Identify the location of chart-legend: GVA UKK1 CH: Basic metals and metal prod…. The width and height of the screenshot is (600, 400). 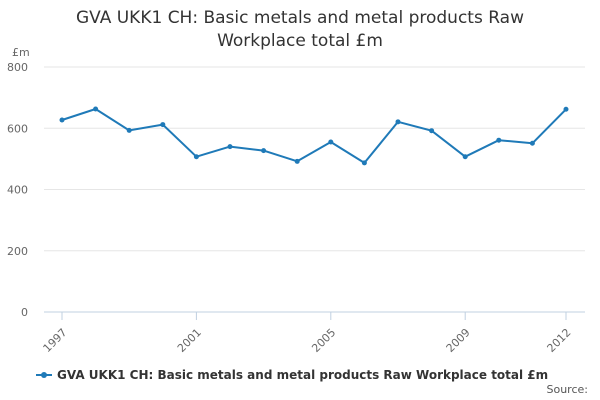
(292, 375).